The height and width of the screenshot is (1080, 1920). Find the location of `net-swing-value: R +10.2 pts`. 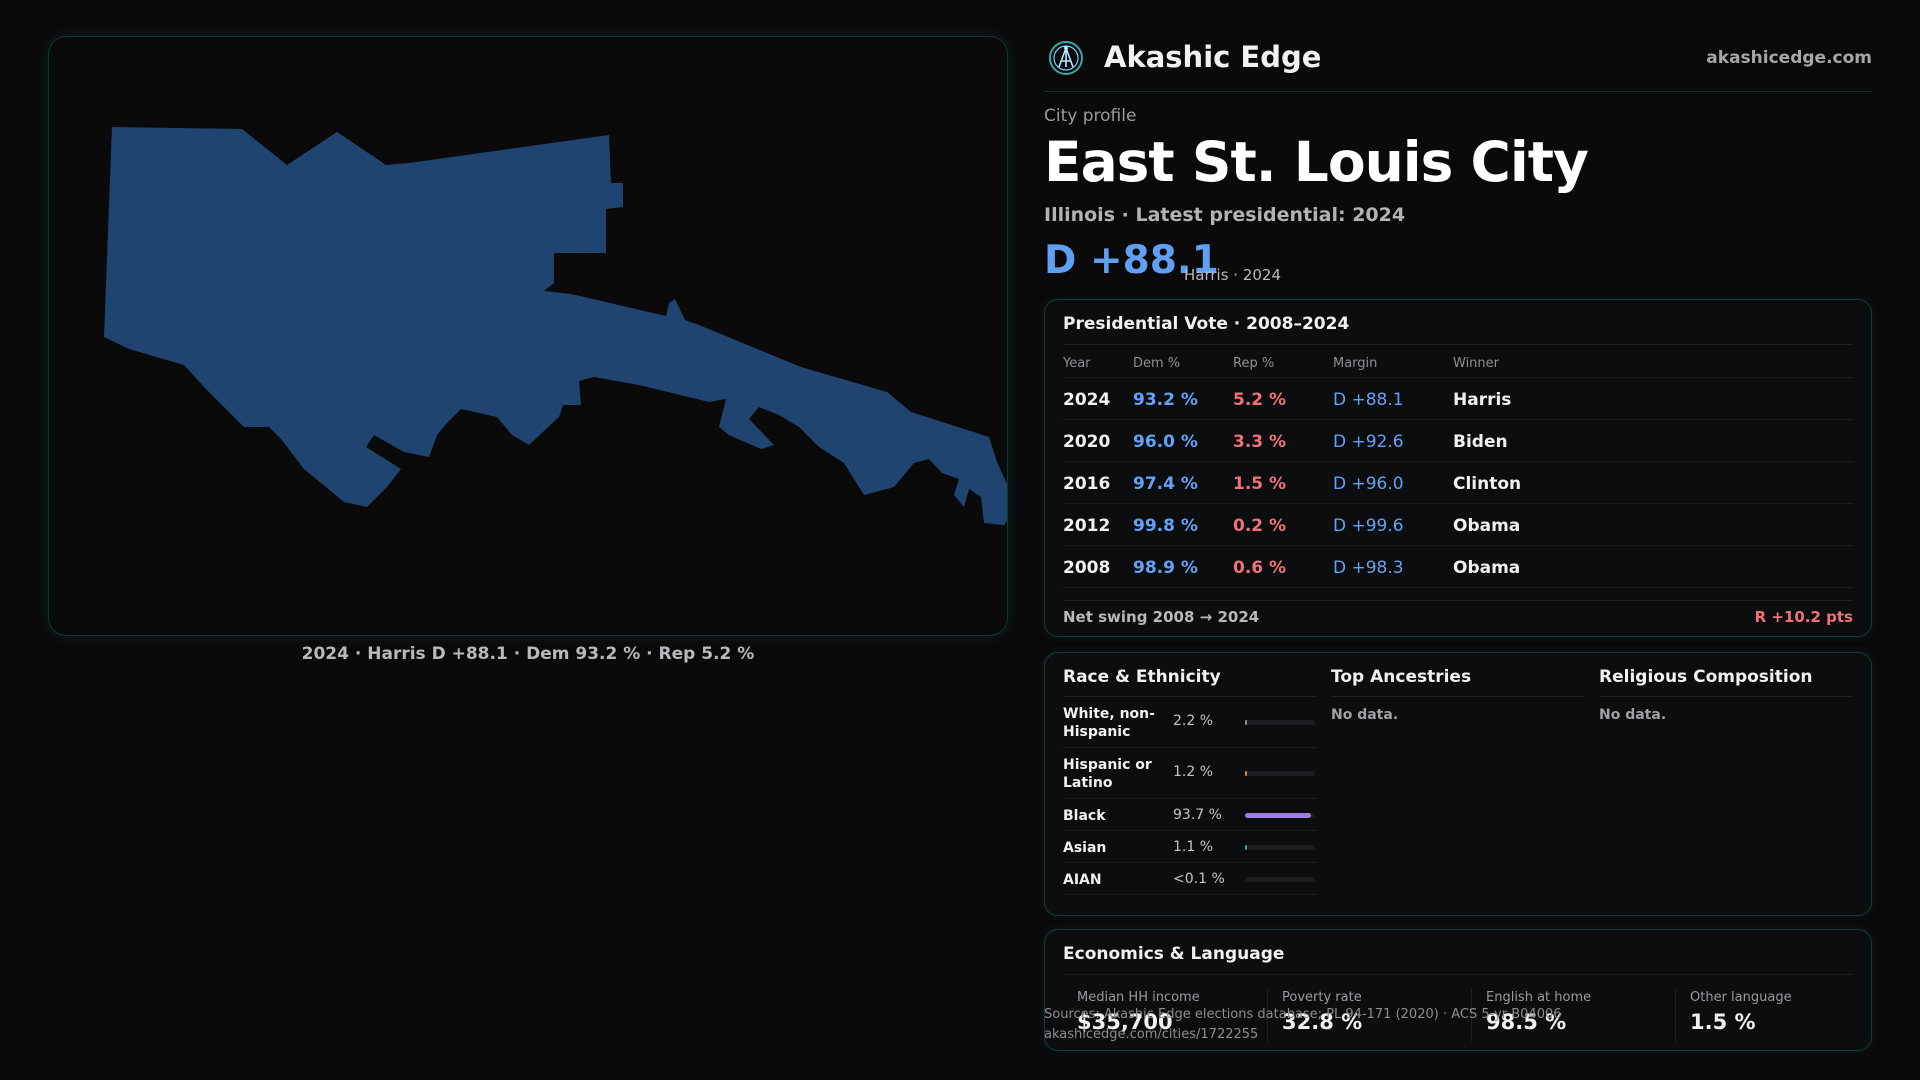

net-swing-value: R +10.2 pts is located at coordinates (1803, 617).